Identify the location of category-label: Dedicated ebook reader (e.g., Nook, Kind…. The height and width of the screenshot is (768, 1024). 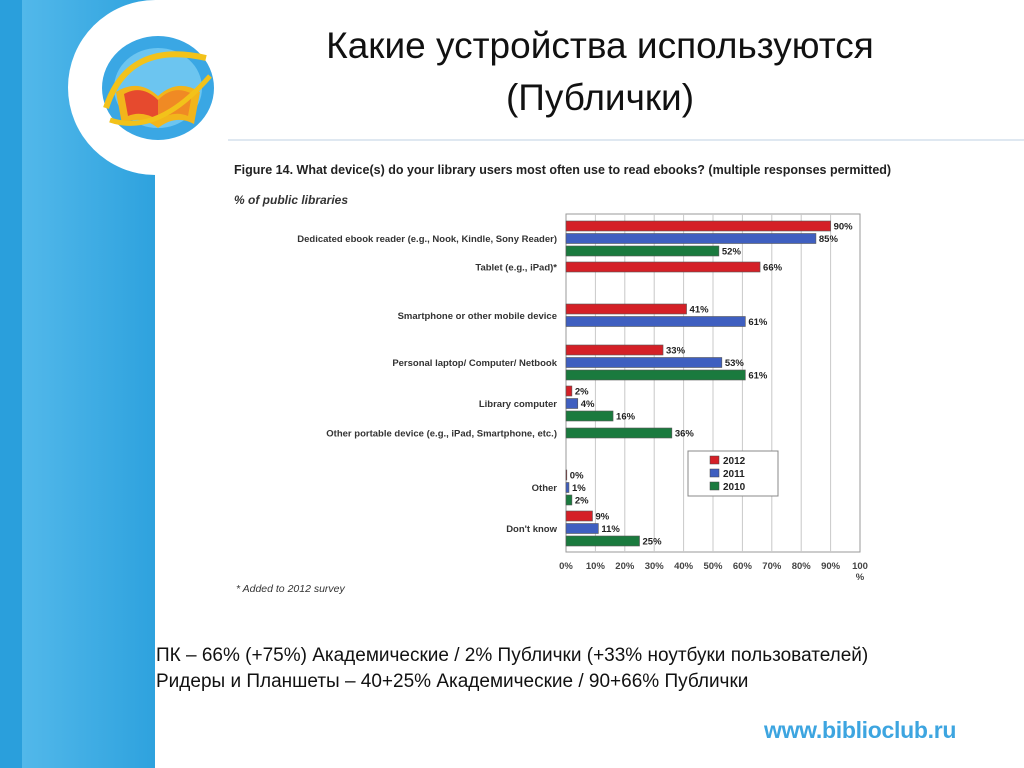
(427, 239).